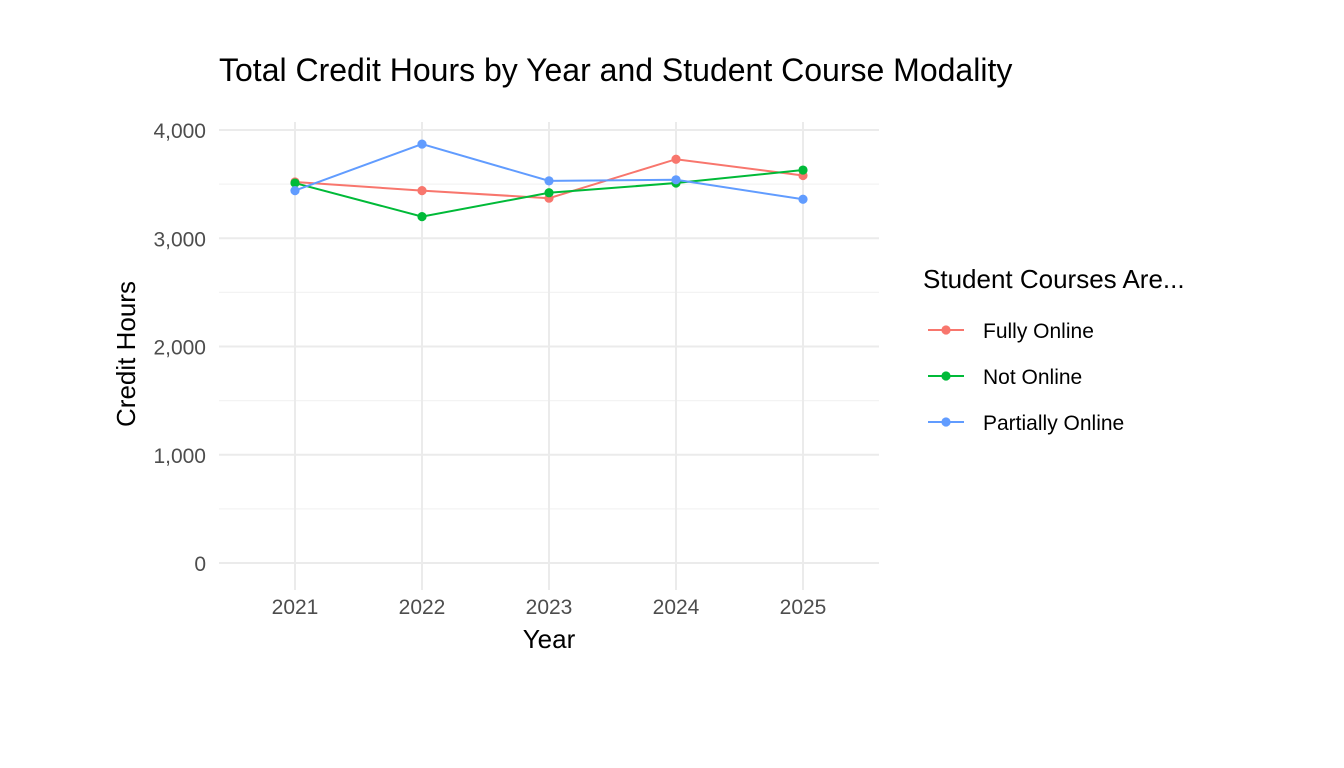 This screenshot has height=768, width=1344. I want to click on x-tick-label: 2024, so click(676, 607).